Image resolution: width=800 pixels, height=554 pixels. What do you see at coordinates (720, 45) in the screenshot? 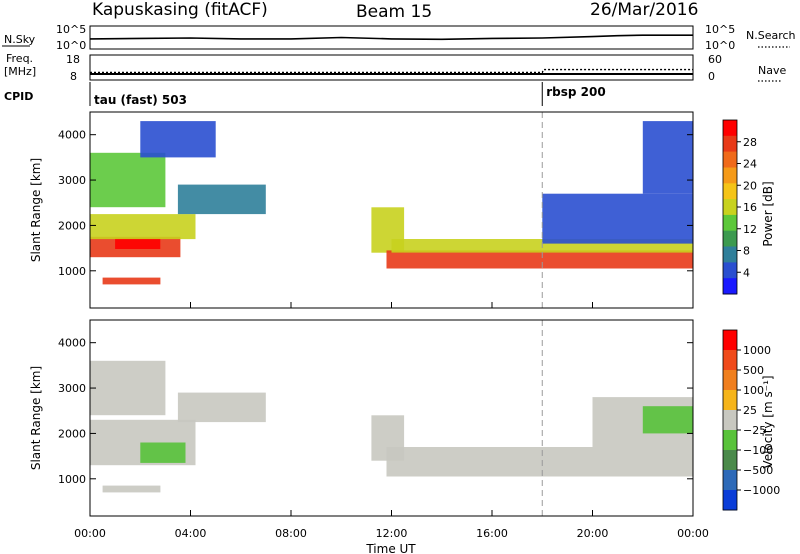
I see `noise-right-tick-bottom: 10^0` at bounding box center [720, 45].